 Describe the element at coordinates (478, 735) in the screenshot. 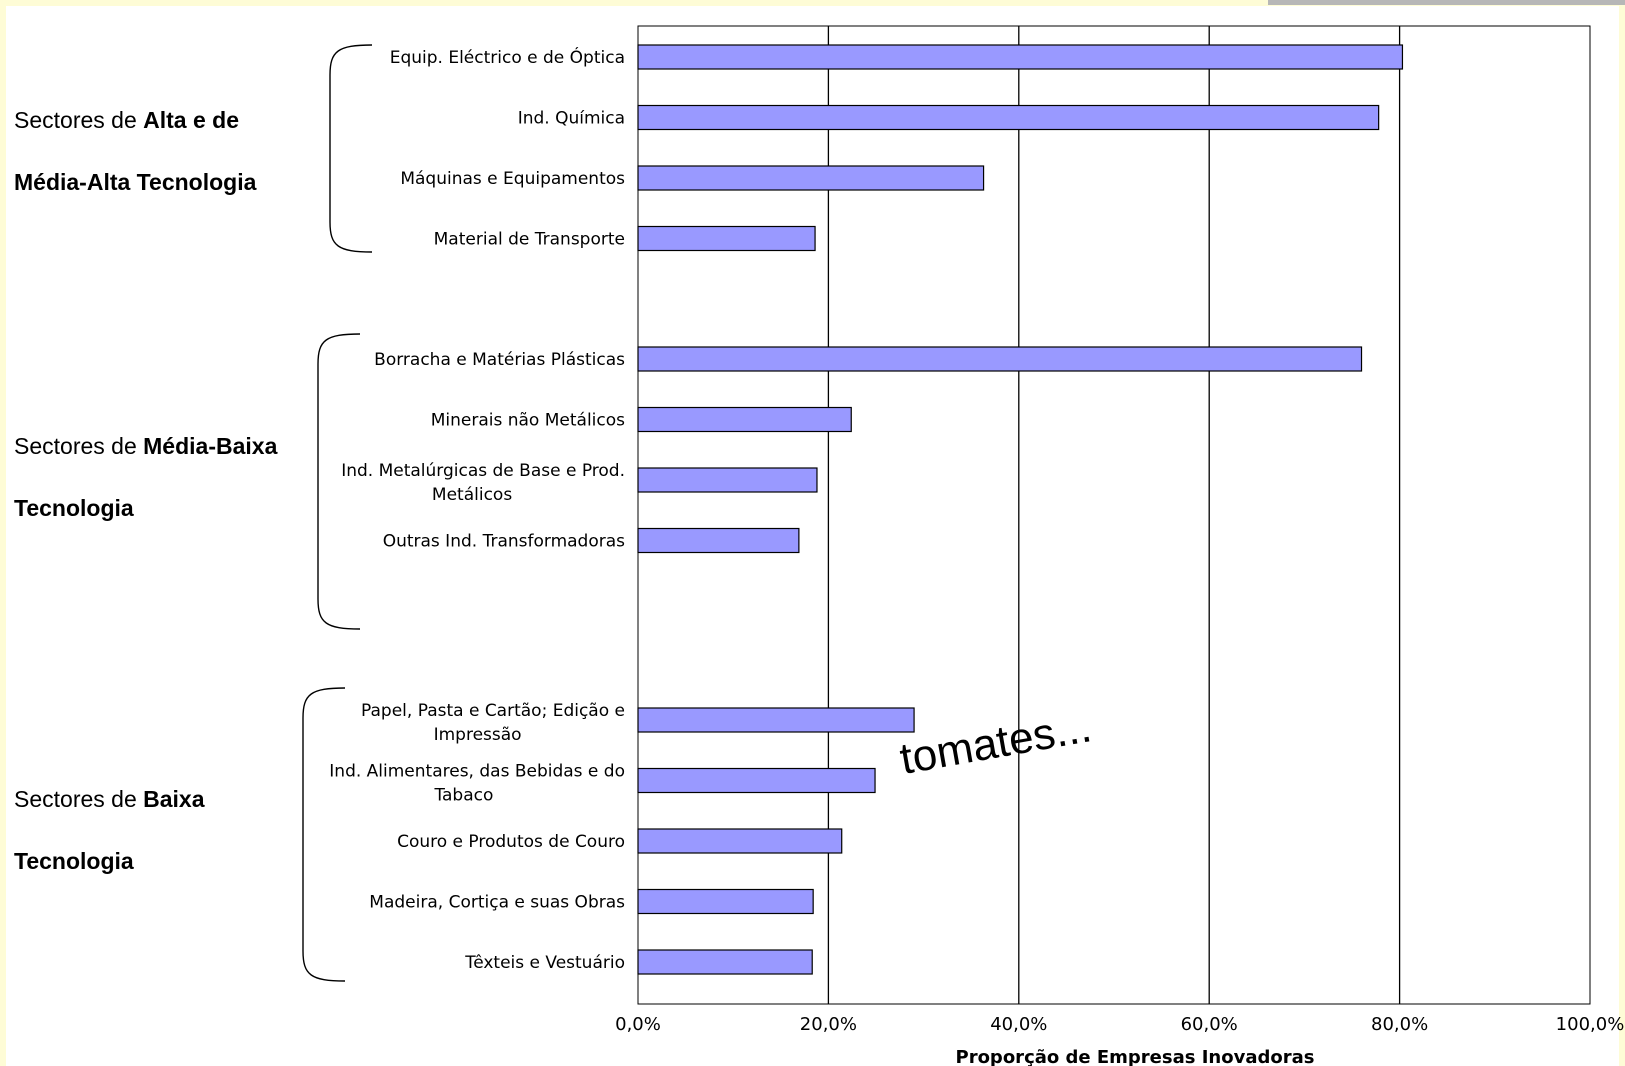

I see `category-label: Impressão` at that location.